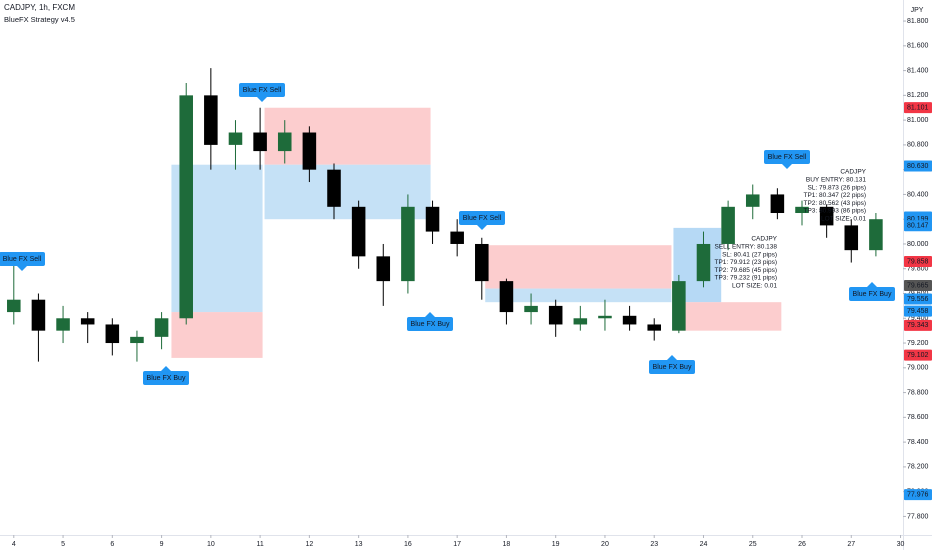 The height and width of the screenshot is (550, 932). Describe the element at coordinates (556, 544) in the screenshot. I see `x-tick-label: 19` at that location.